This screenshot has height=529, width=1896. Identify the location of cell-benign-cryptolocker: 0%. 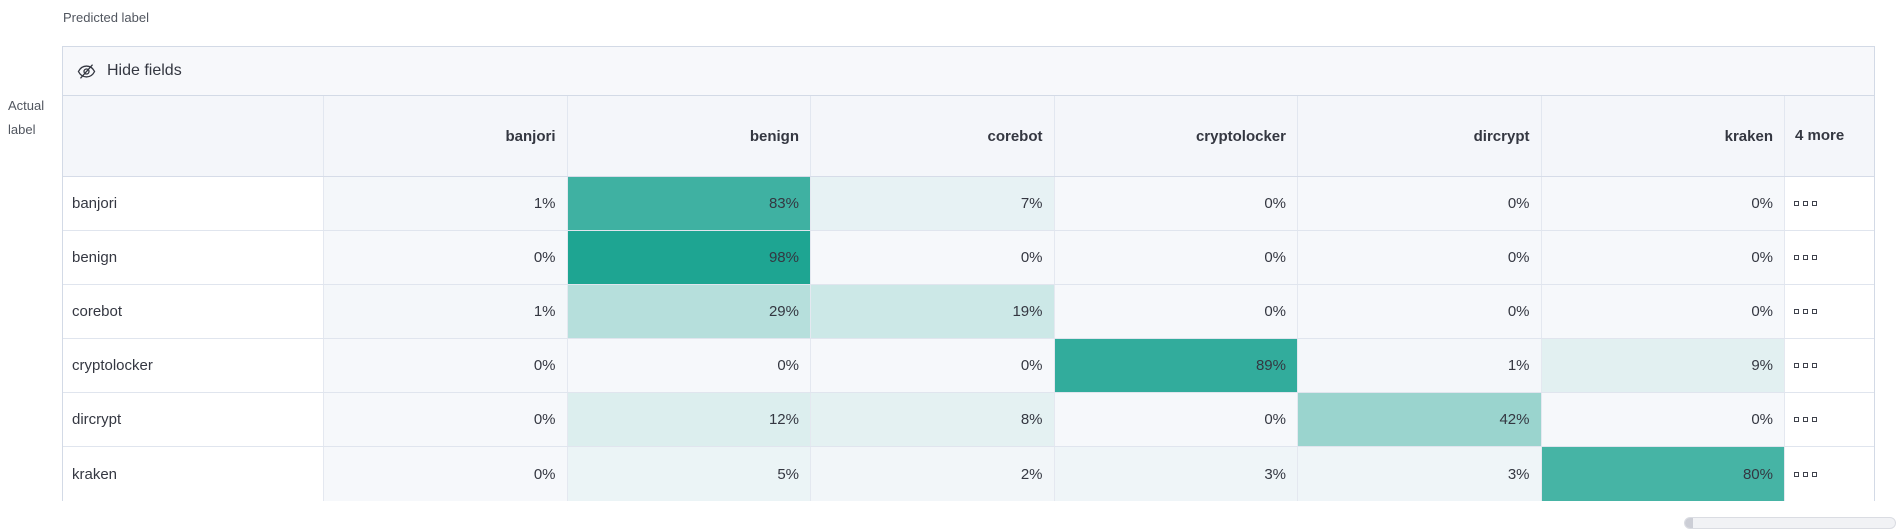
(1175, 257).